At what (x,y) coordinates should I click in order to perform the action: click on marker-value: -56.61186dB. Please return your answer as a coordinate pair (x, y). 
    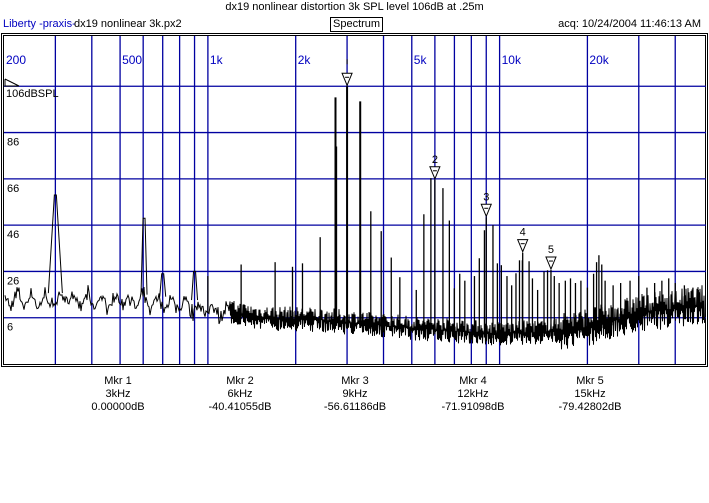
    Looking at the image, I should click on (355, 407).